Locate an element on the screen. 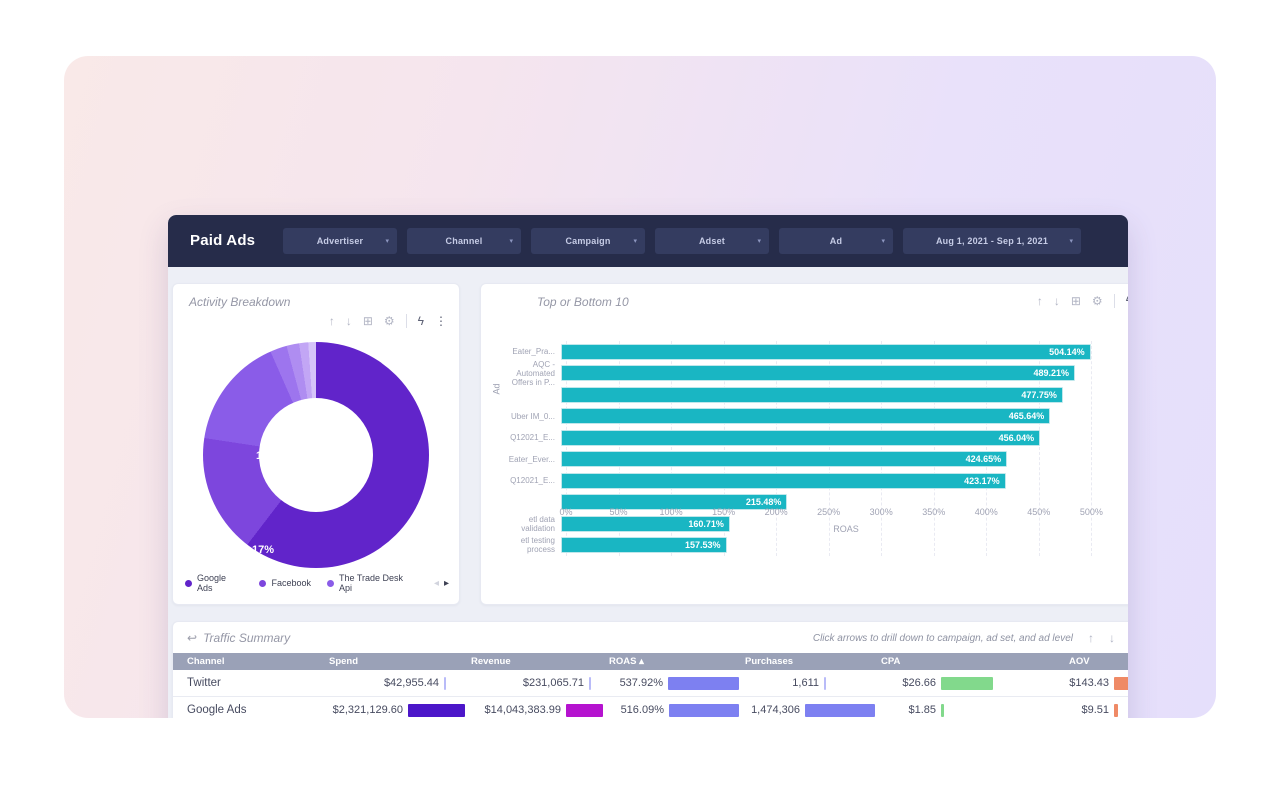 The height and width of the screenshot is (800, 1280). column-header-spend: Spend is located at coordinates (344, 661).